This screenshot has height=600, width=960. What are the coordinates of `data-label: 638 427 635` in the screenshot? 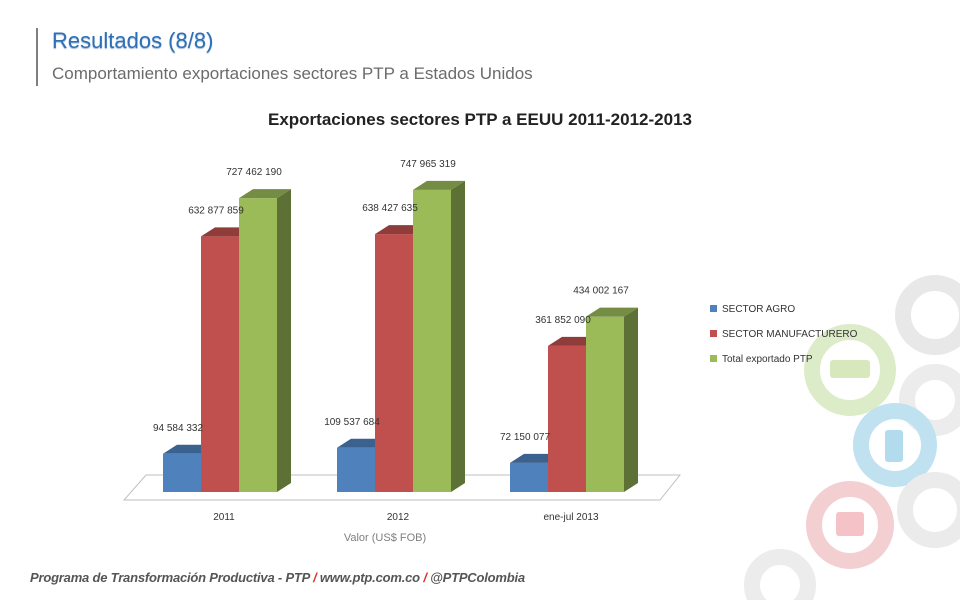 It's located at (390, 208).